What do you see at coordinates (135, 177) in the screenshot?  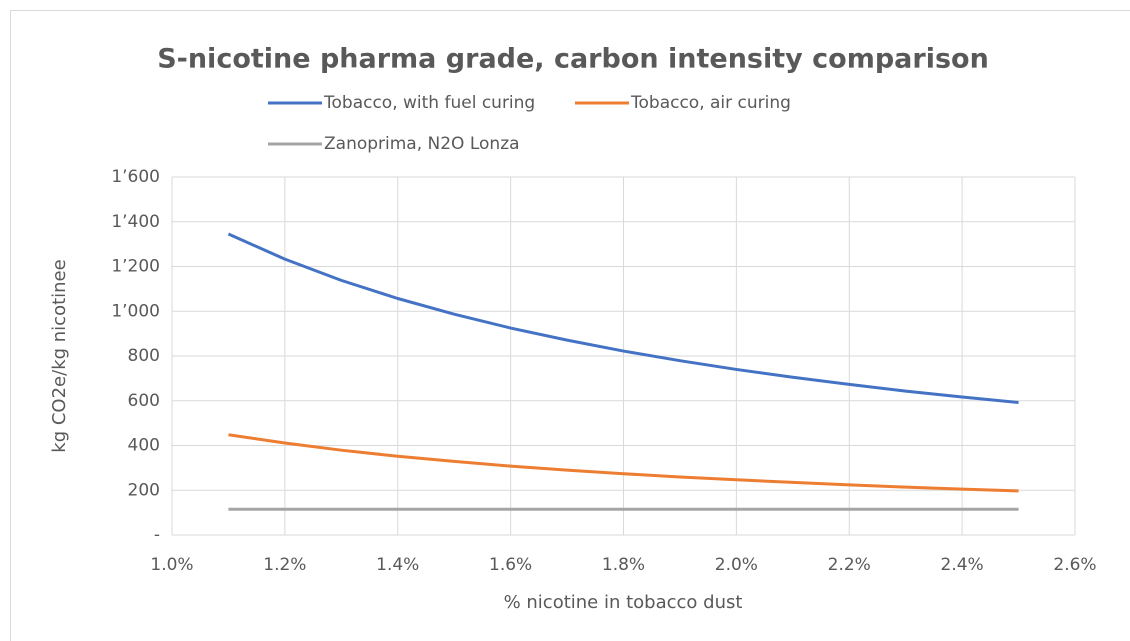 I see `y-tick-label: 1’600` at bounding box center [135, 177].